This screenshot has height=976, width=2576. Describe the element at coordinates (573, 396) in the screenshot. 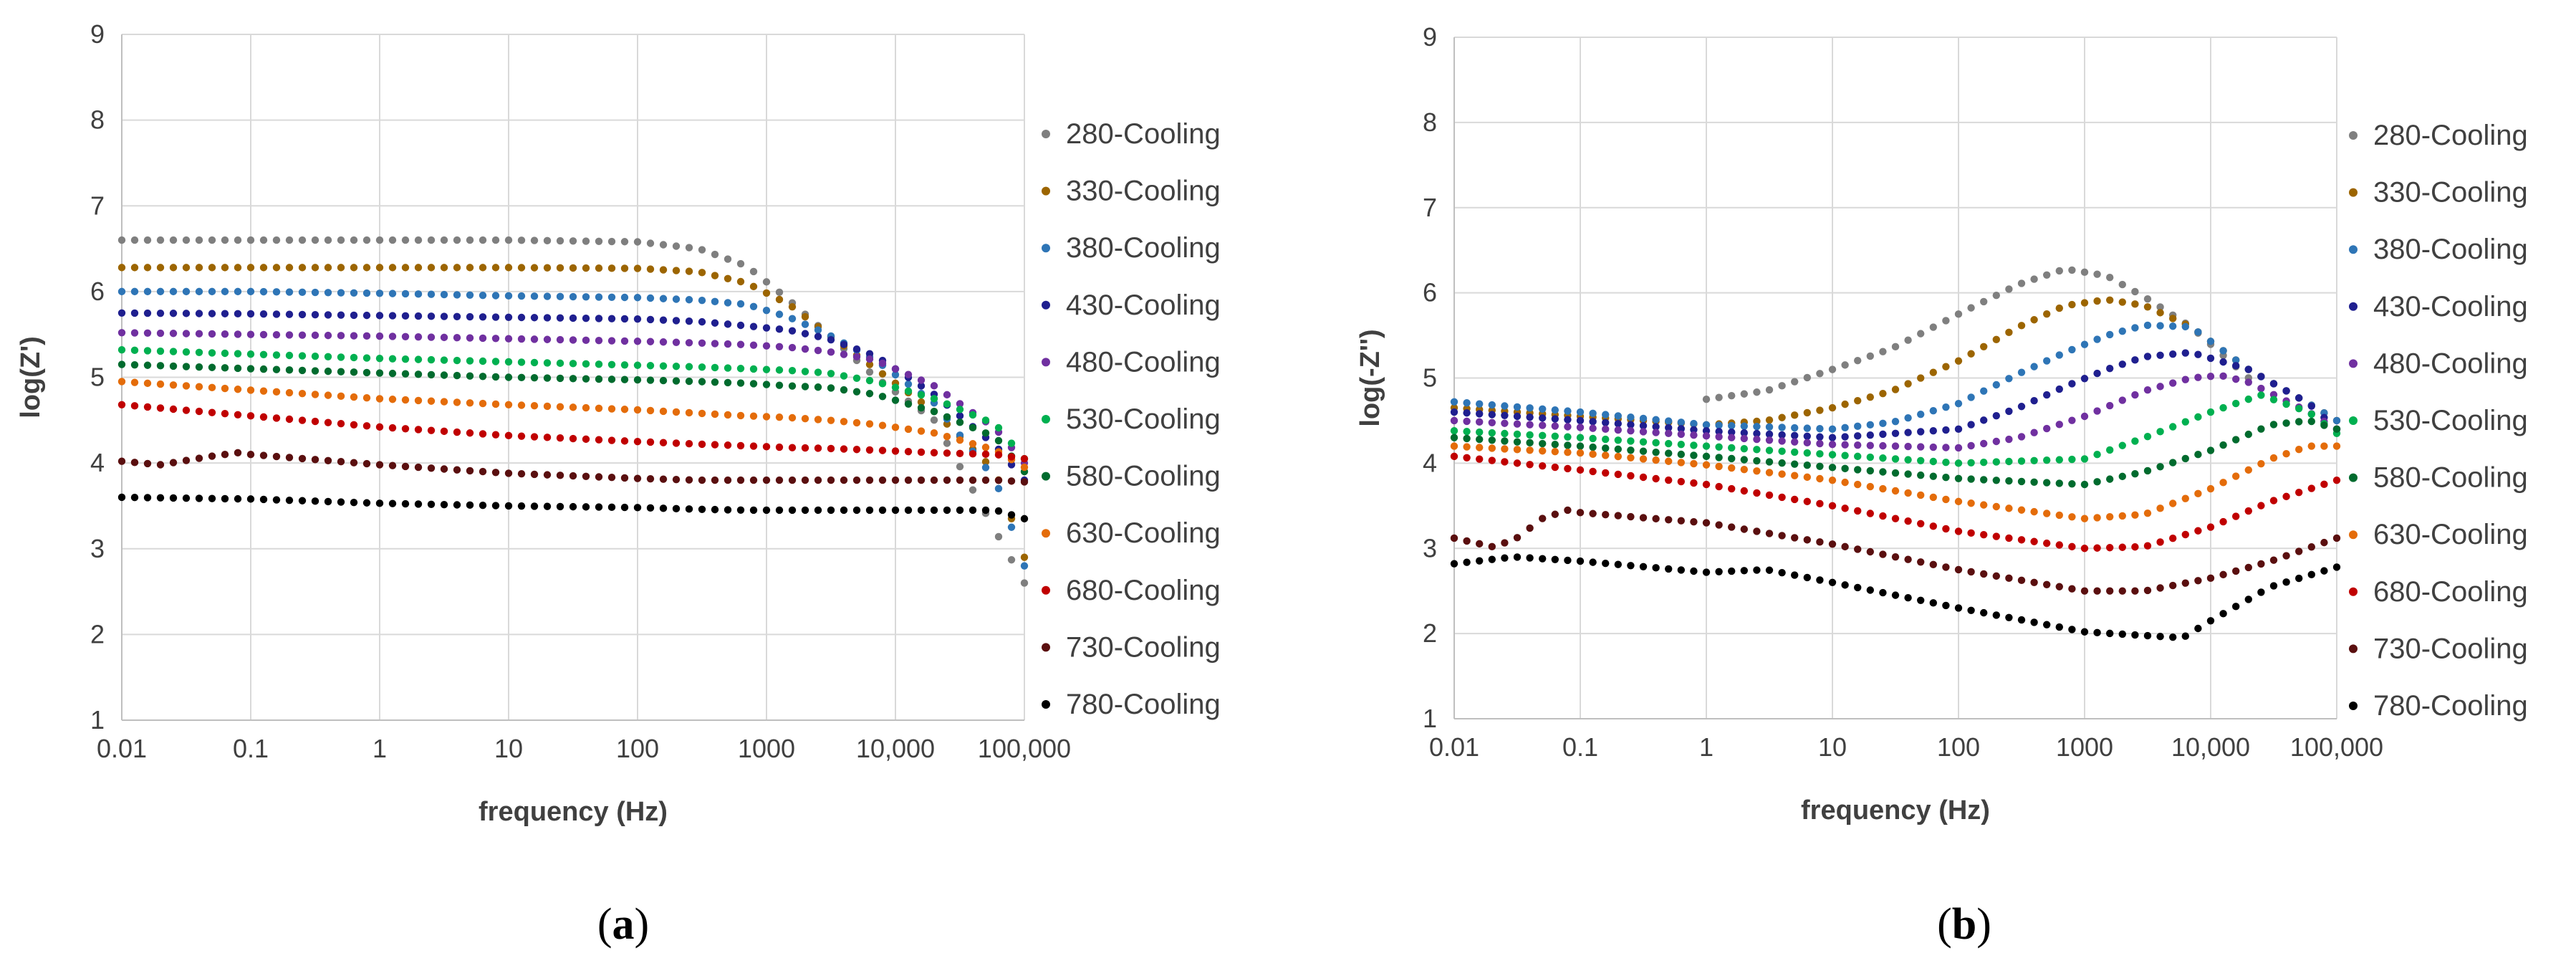

I see `series-430-Cooling` at that location.